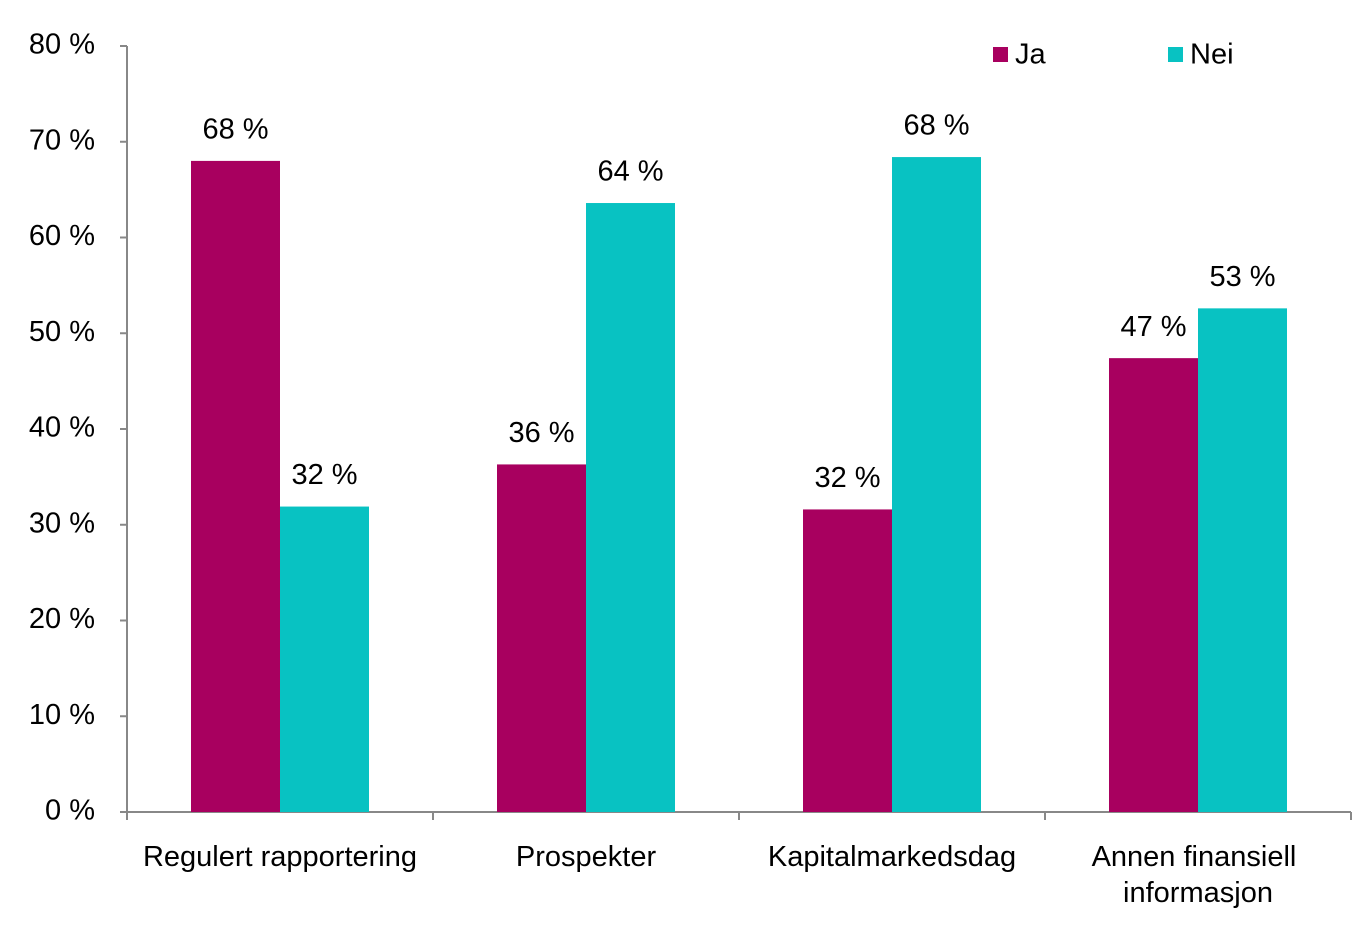  I want to click on y-tick-label: 80 %, so click(62, 45).